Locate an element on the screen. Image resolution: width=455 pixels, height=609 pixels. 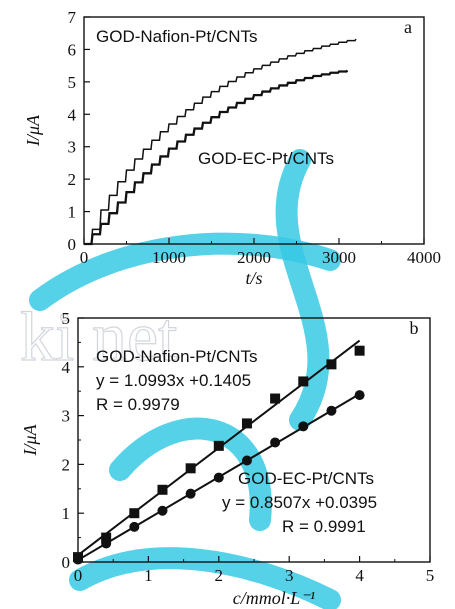
annotation-ec-r: R = 0.9991 is located at coordinates (324, 526).